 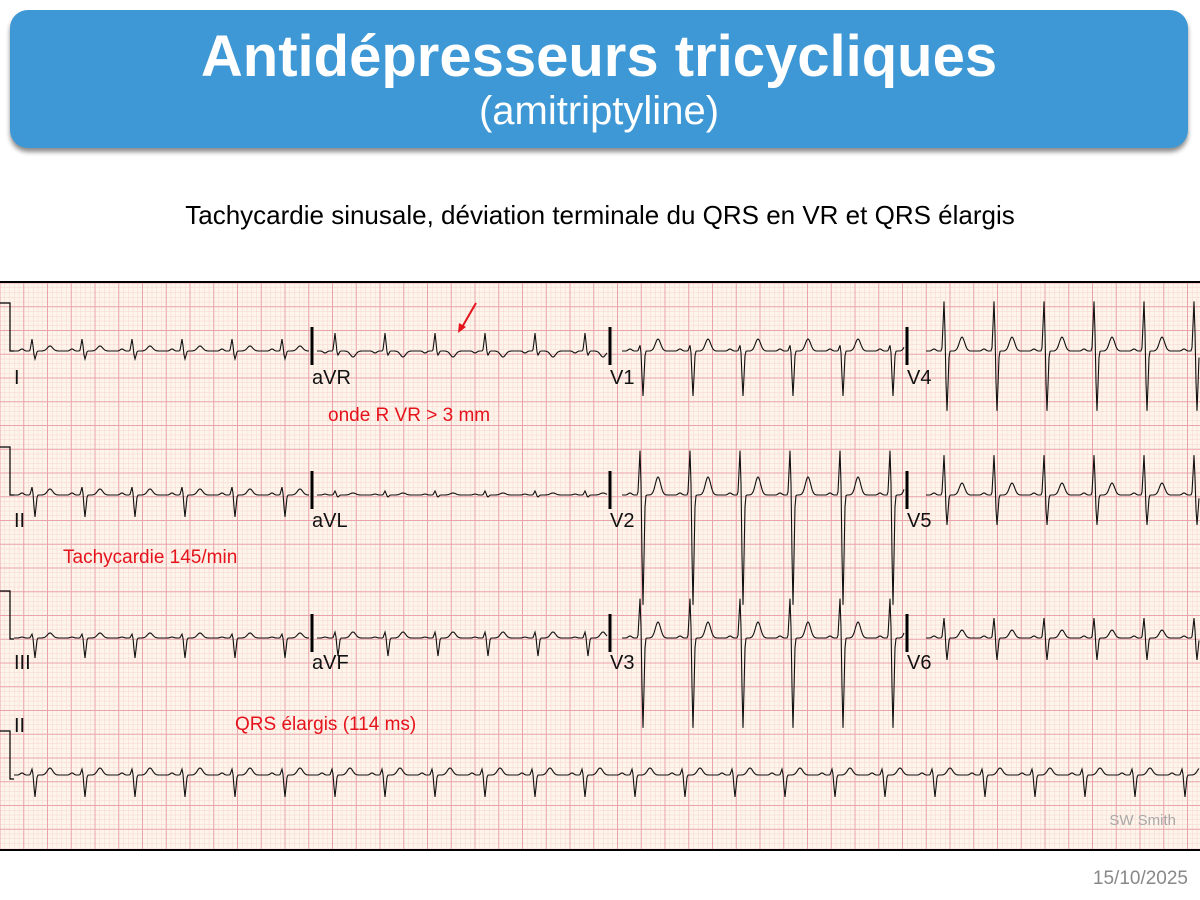 What do you see at coordinates (17, 378) in the screenshot?
I see `lead-label-i: I` at bounding box center [17, 378].